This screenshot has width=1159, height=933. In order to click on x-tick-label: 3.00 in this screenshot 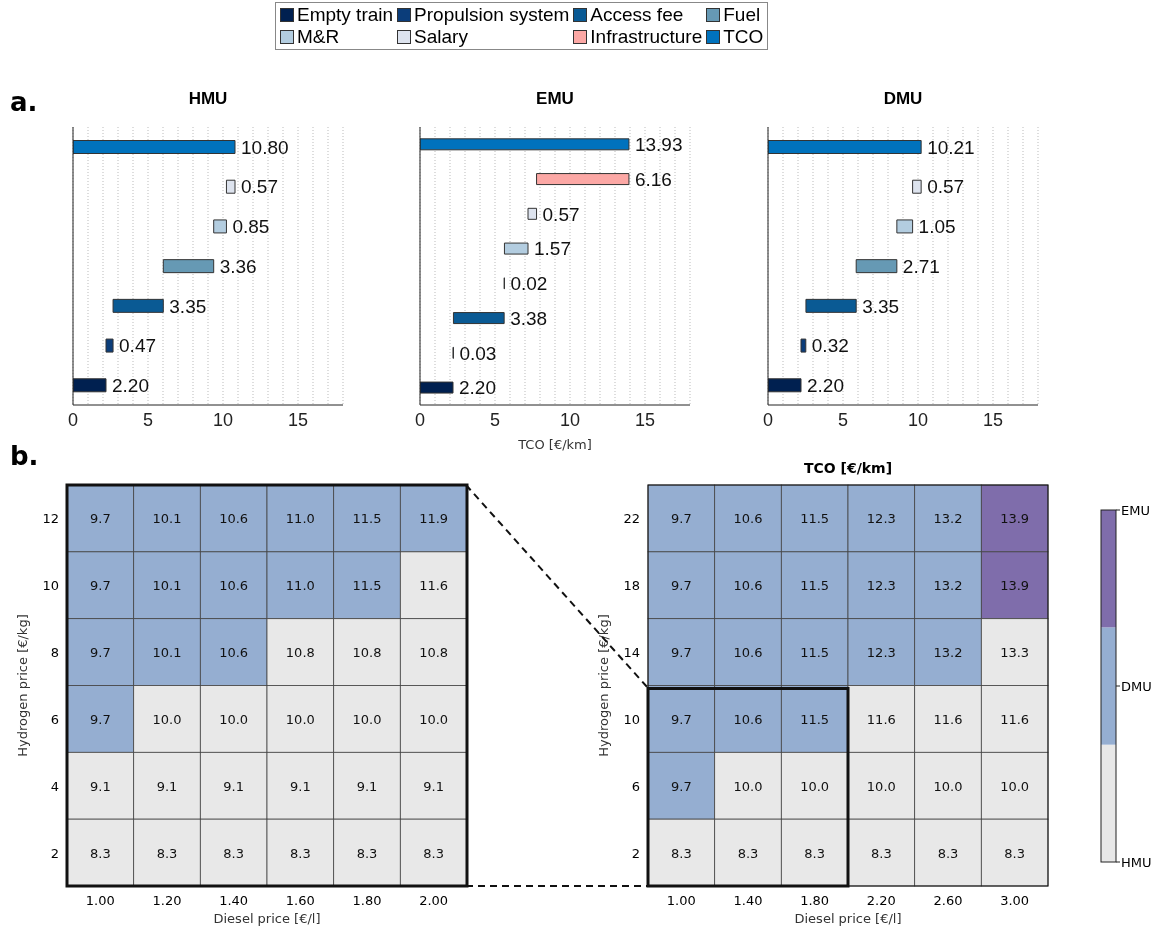, I will do `click(1015, 900)`.